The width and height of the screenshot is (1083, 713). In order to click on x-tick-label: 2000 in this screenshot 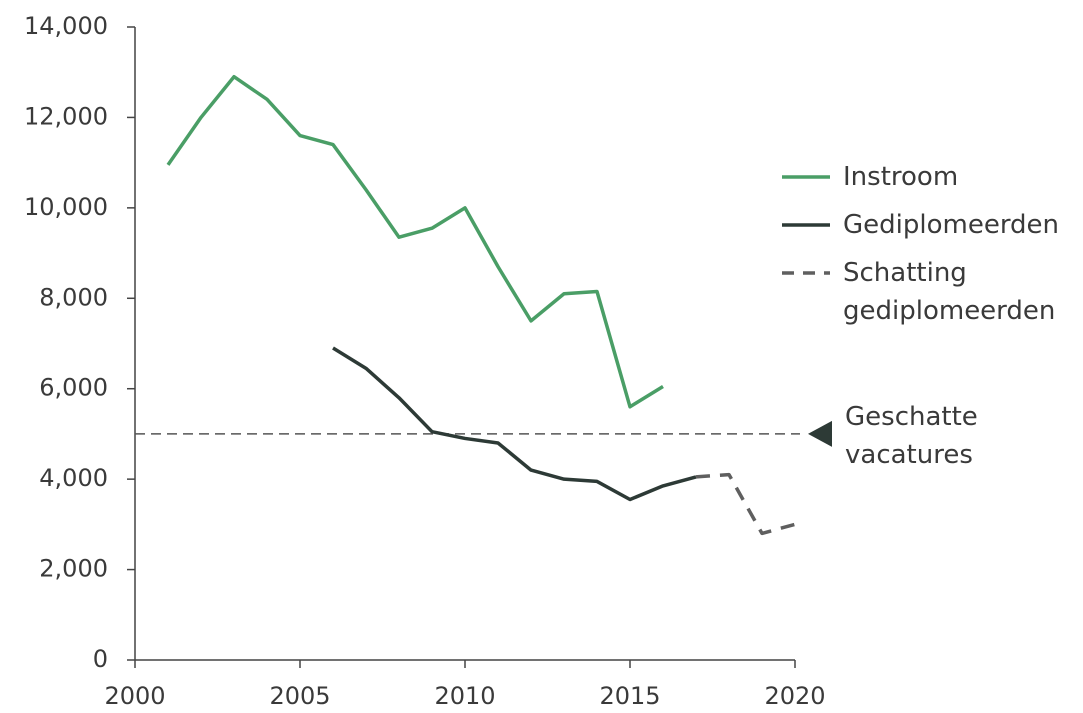, I will do `click(134, 696)`.